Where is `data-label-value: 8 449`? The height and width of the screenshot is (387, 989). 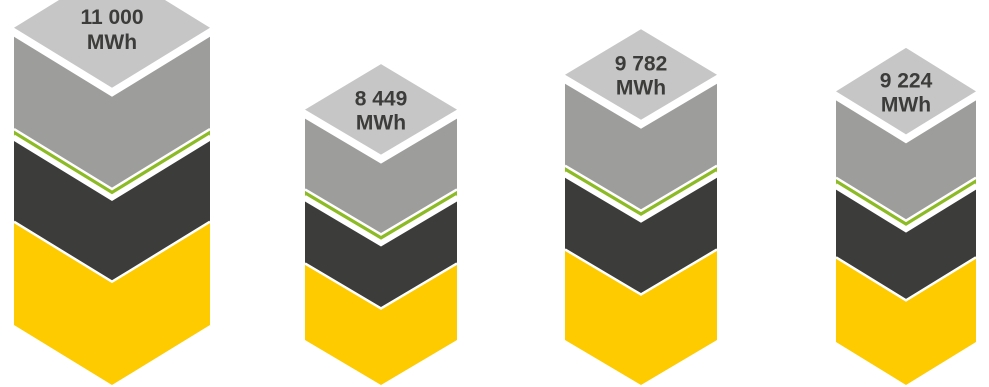 data-label-value: 8 449 is located at coordinates (381, 99).